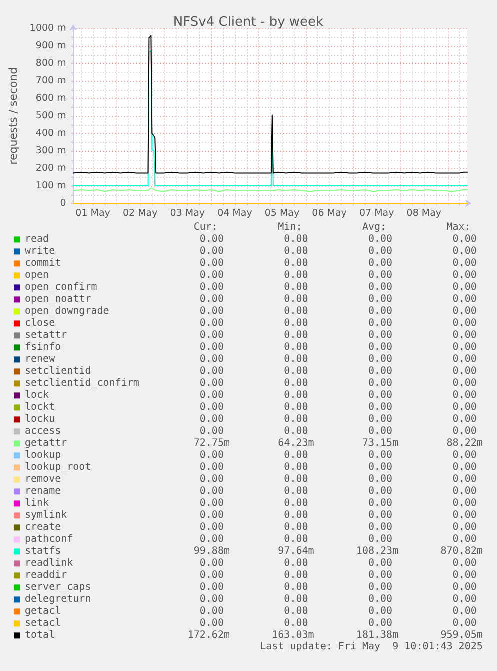  I want to click on text: 88.22m, so click(464, 444).